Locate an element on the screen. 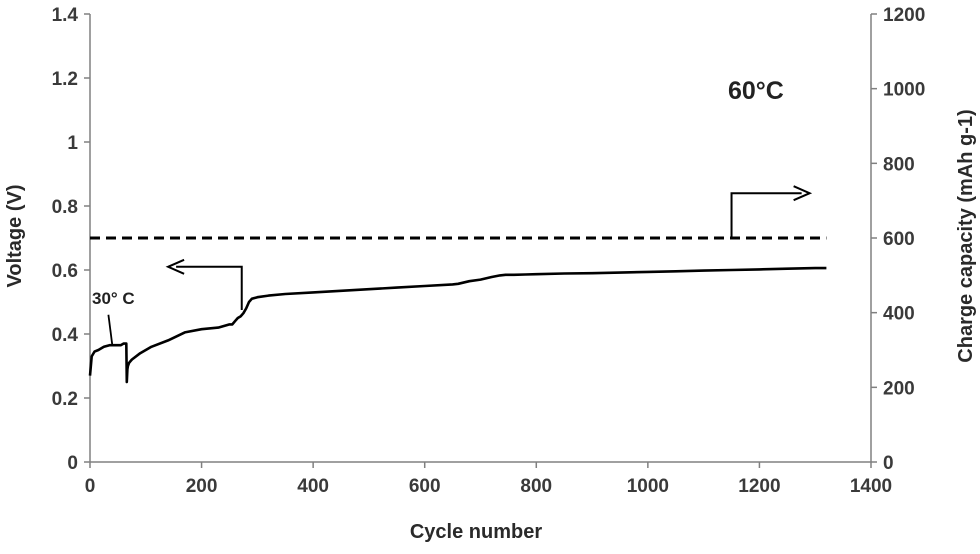 This screenshot has height=554, width=980. x-tick-label: 1200 is located at coordinates (759, 486).